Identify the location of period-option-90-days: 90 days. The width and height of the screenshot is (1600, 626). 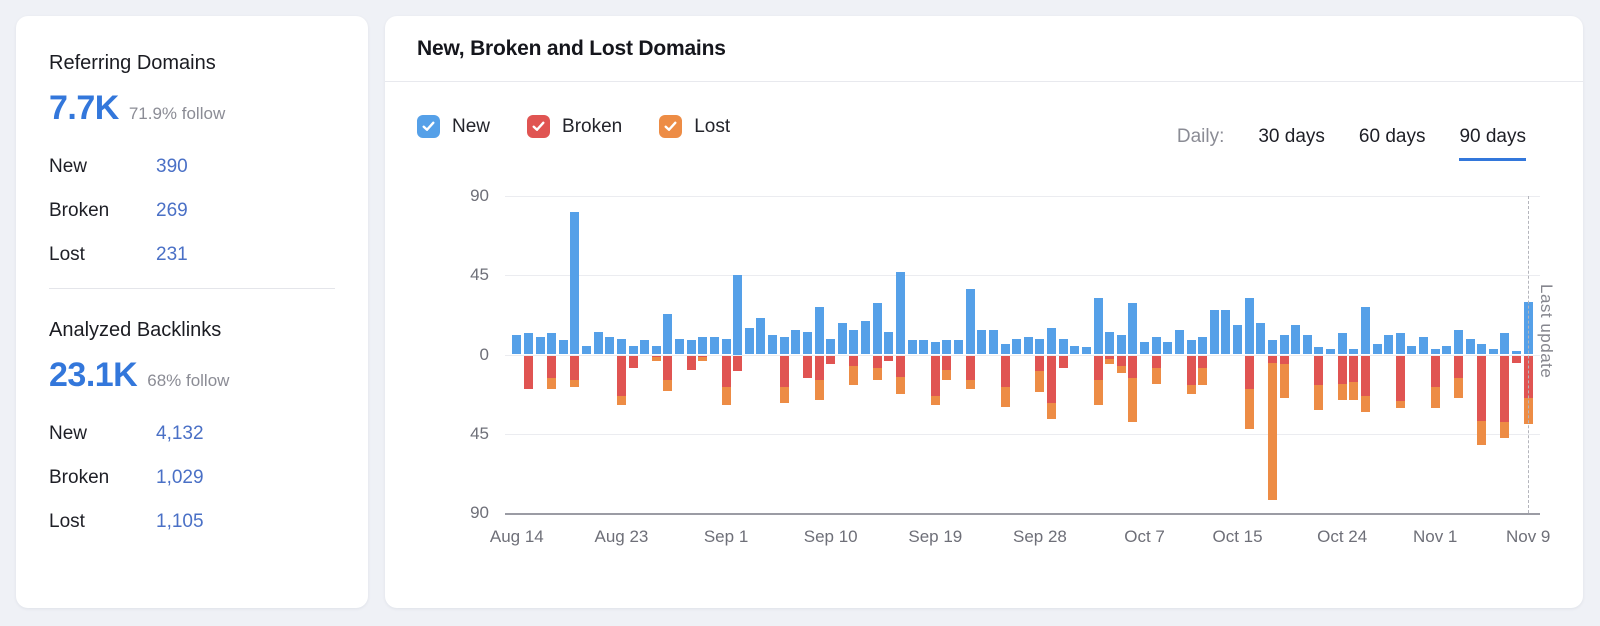
(1492, 143).